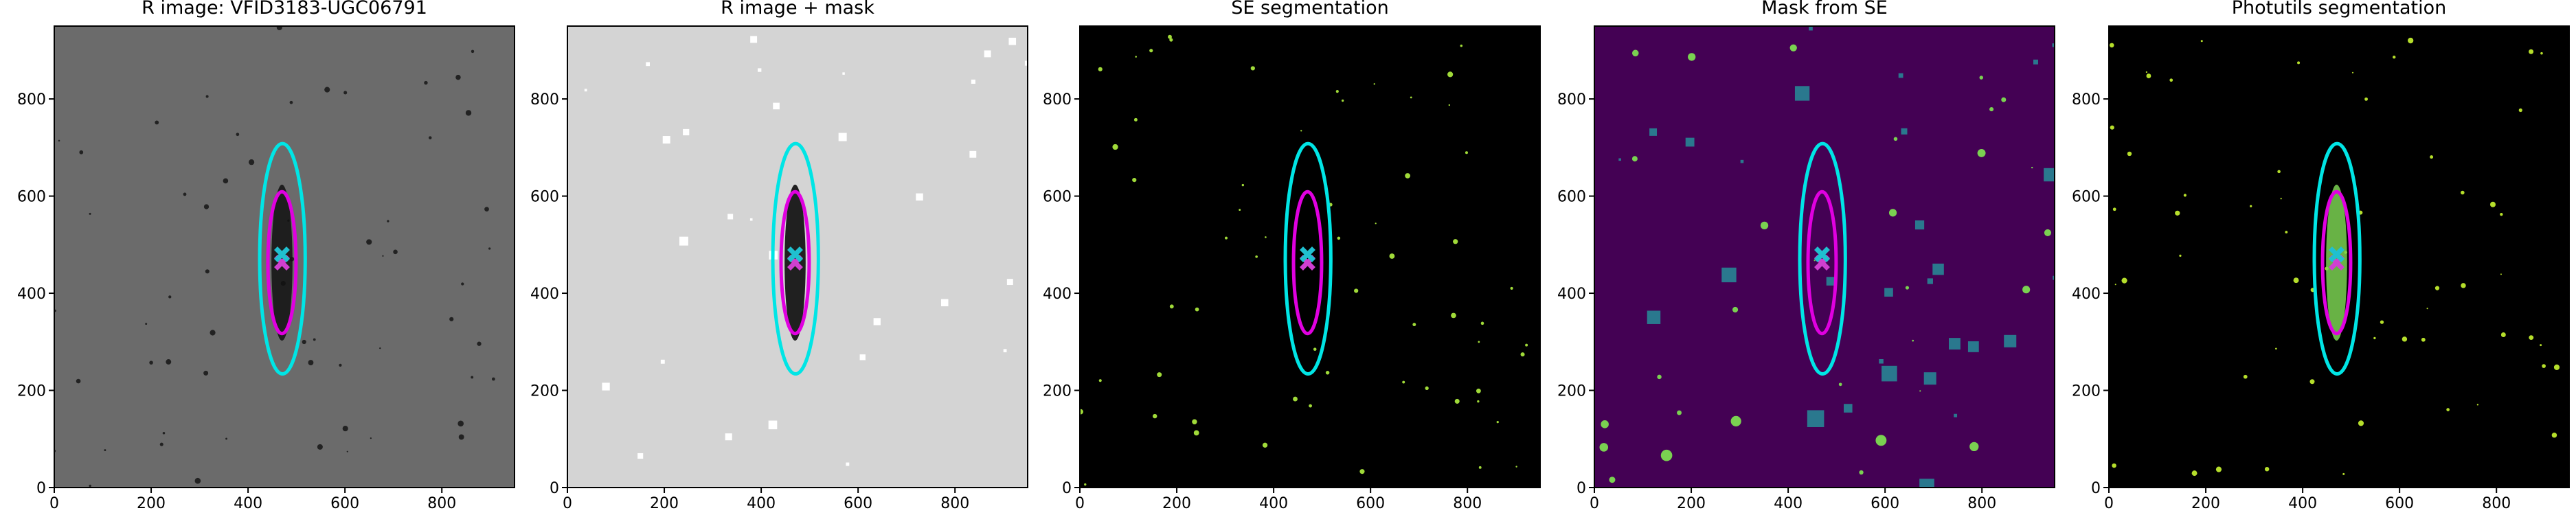 The image size is (2576, 515). I want to click on y-tick-label: 200, so click(1057, 391).